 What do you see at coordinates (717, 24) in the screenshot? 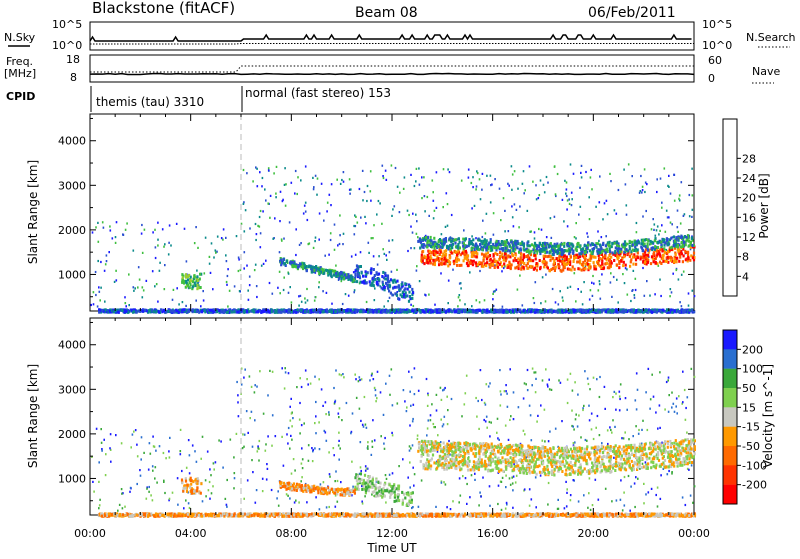
I see `nsearch-tick-top: 10^5` at bounding box center [717, 24].